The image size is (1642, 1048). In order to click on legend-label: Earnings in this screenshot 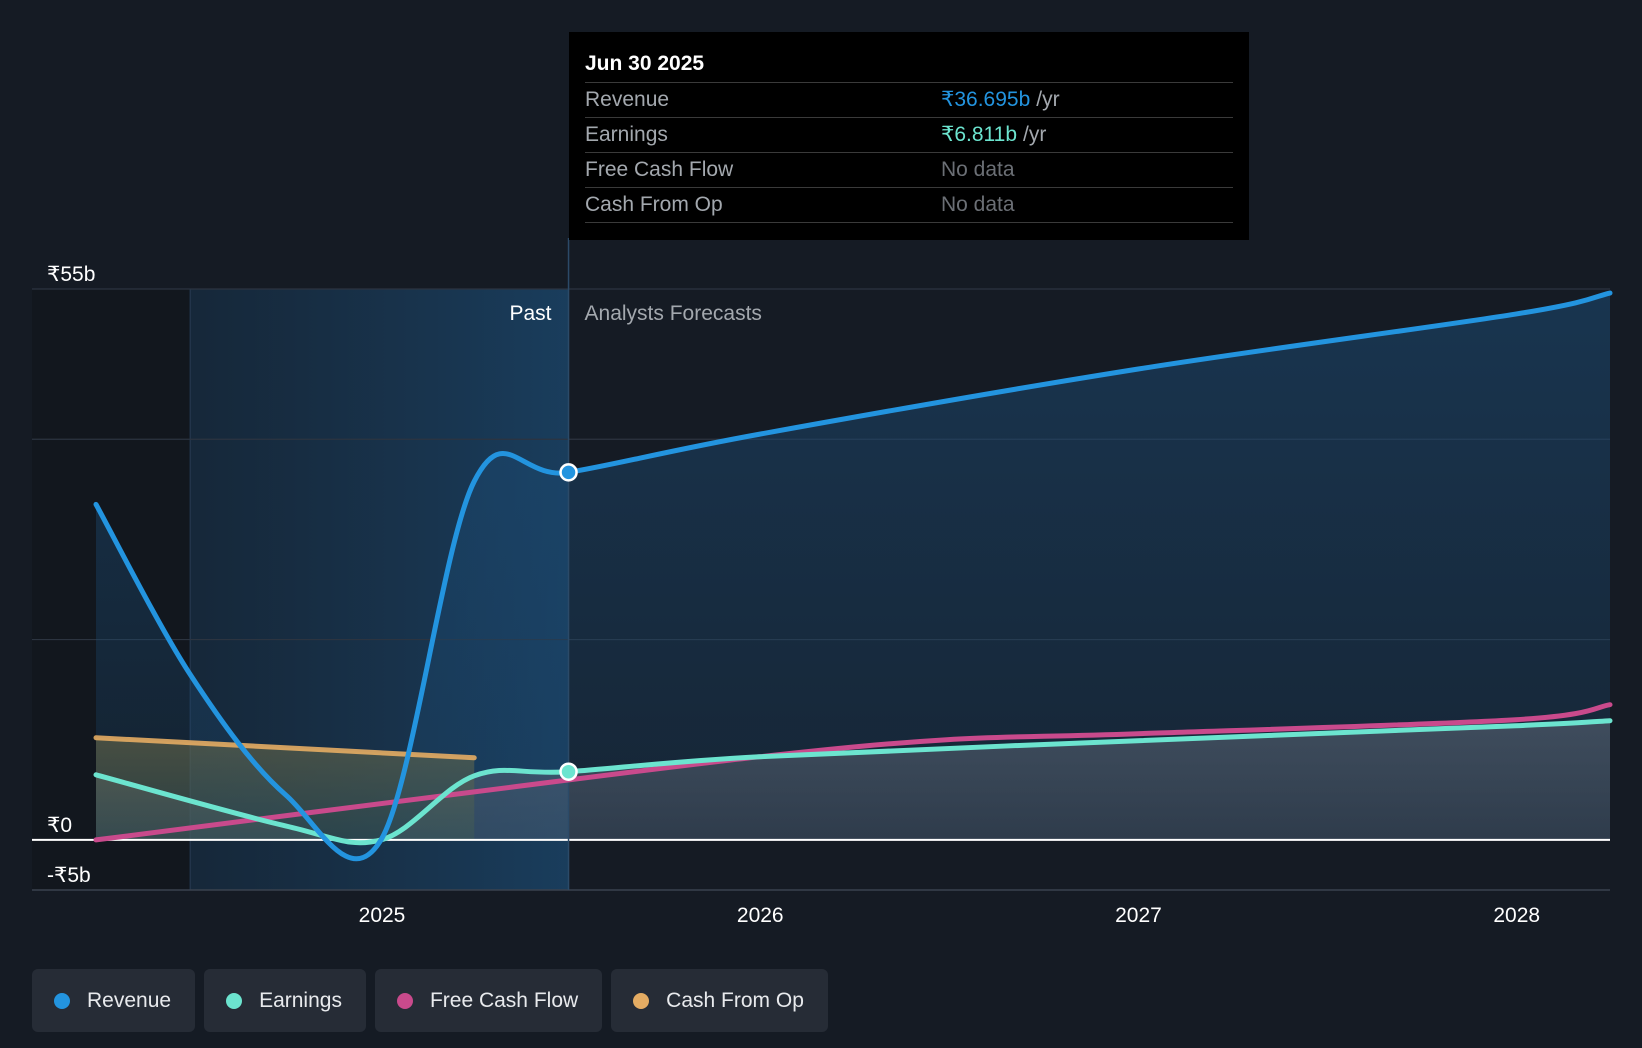, I will do `click(300, 1000)`.